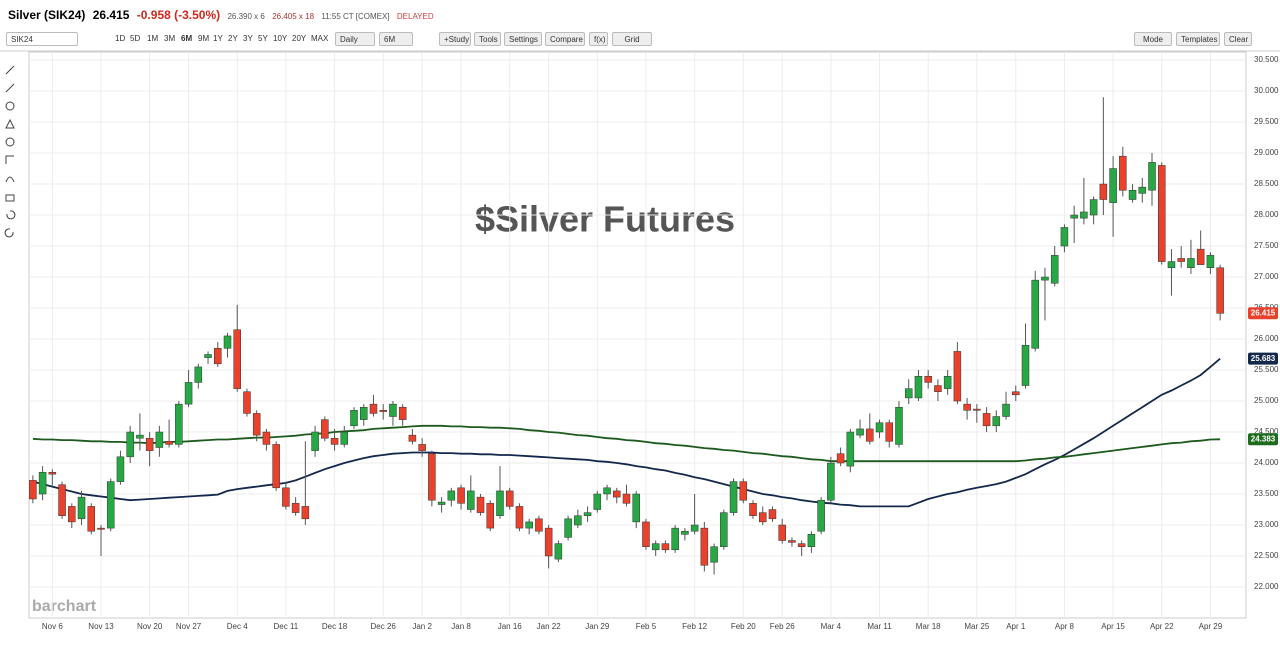  I want to click on y-tick-label: 25.000, so click(1266, 400).